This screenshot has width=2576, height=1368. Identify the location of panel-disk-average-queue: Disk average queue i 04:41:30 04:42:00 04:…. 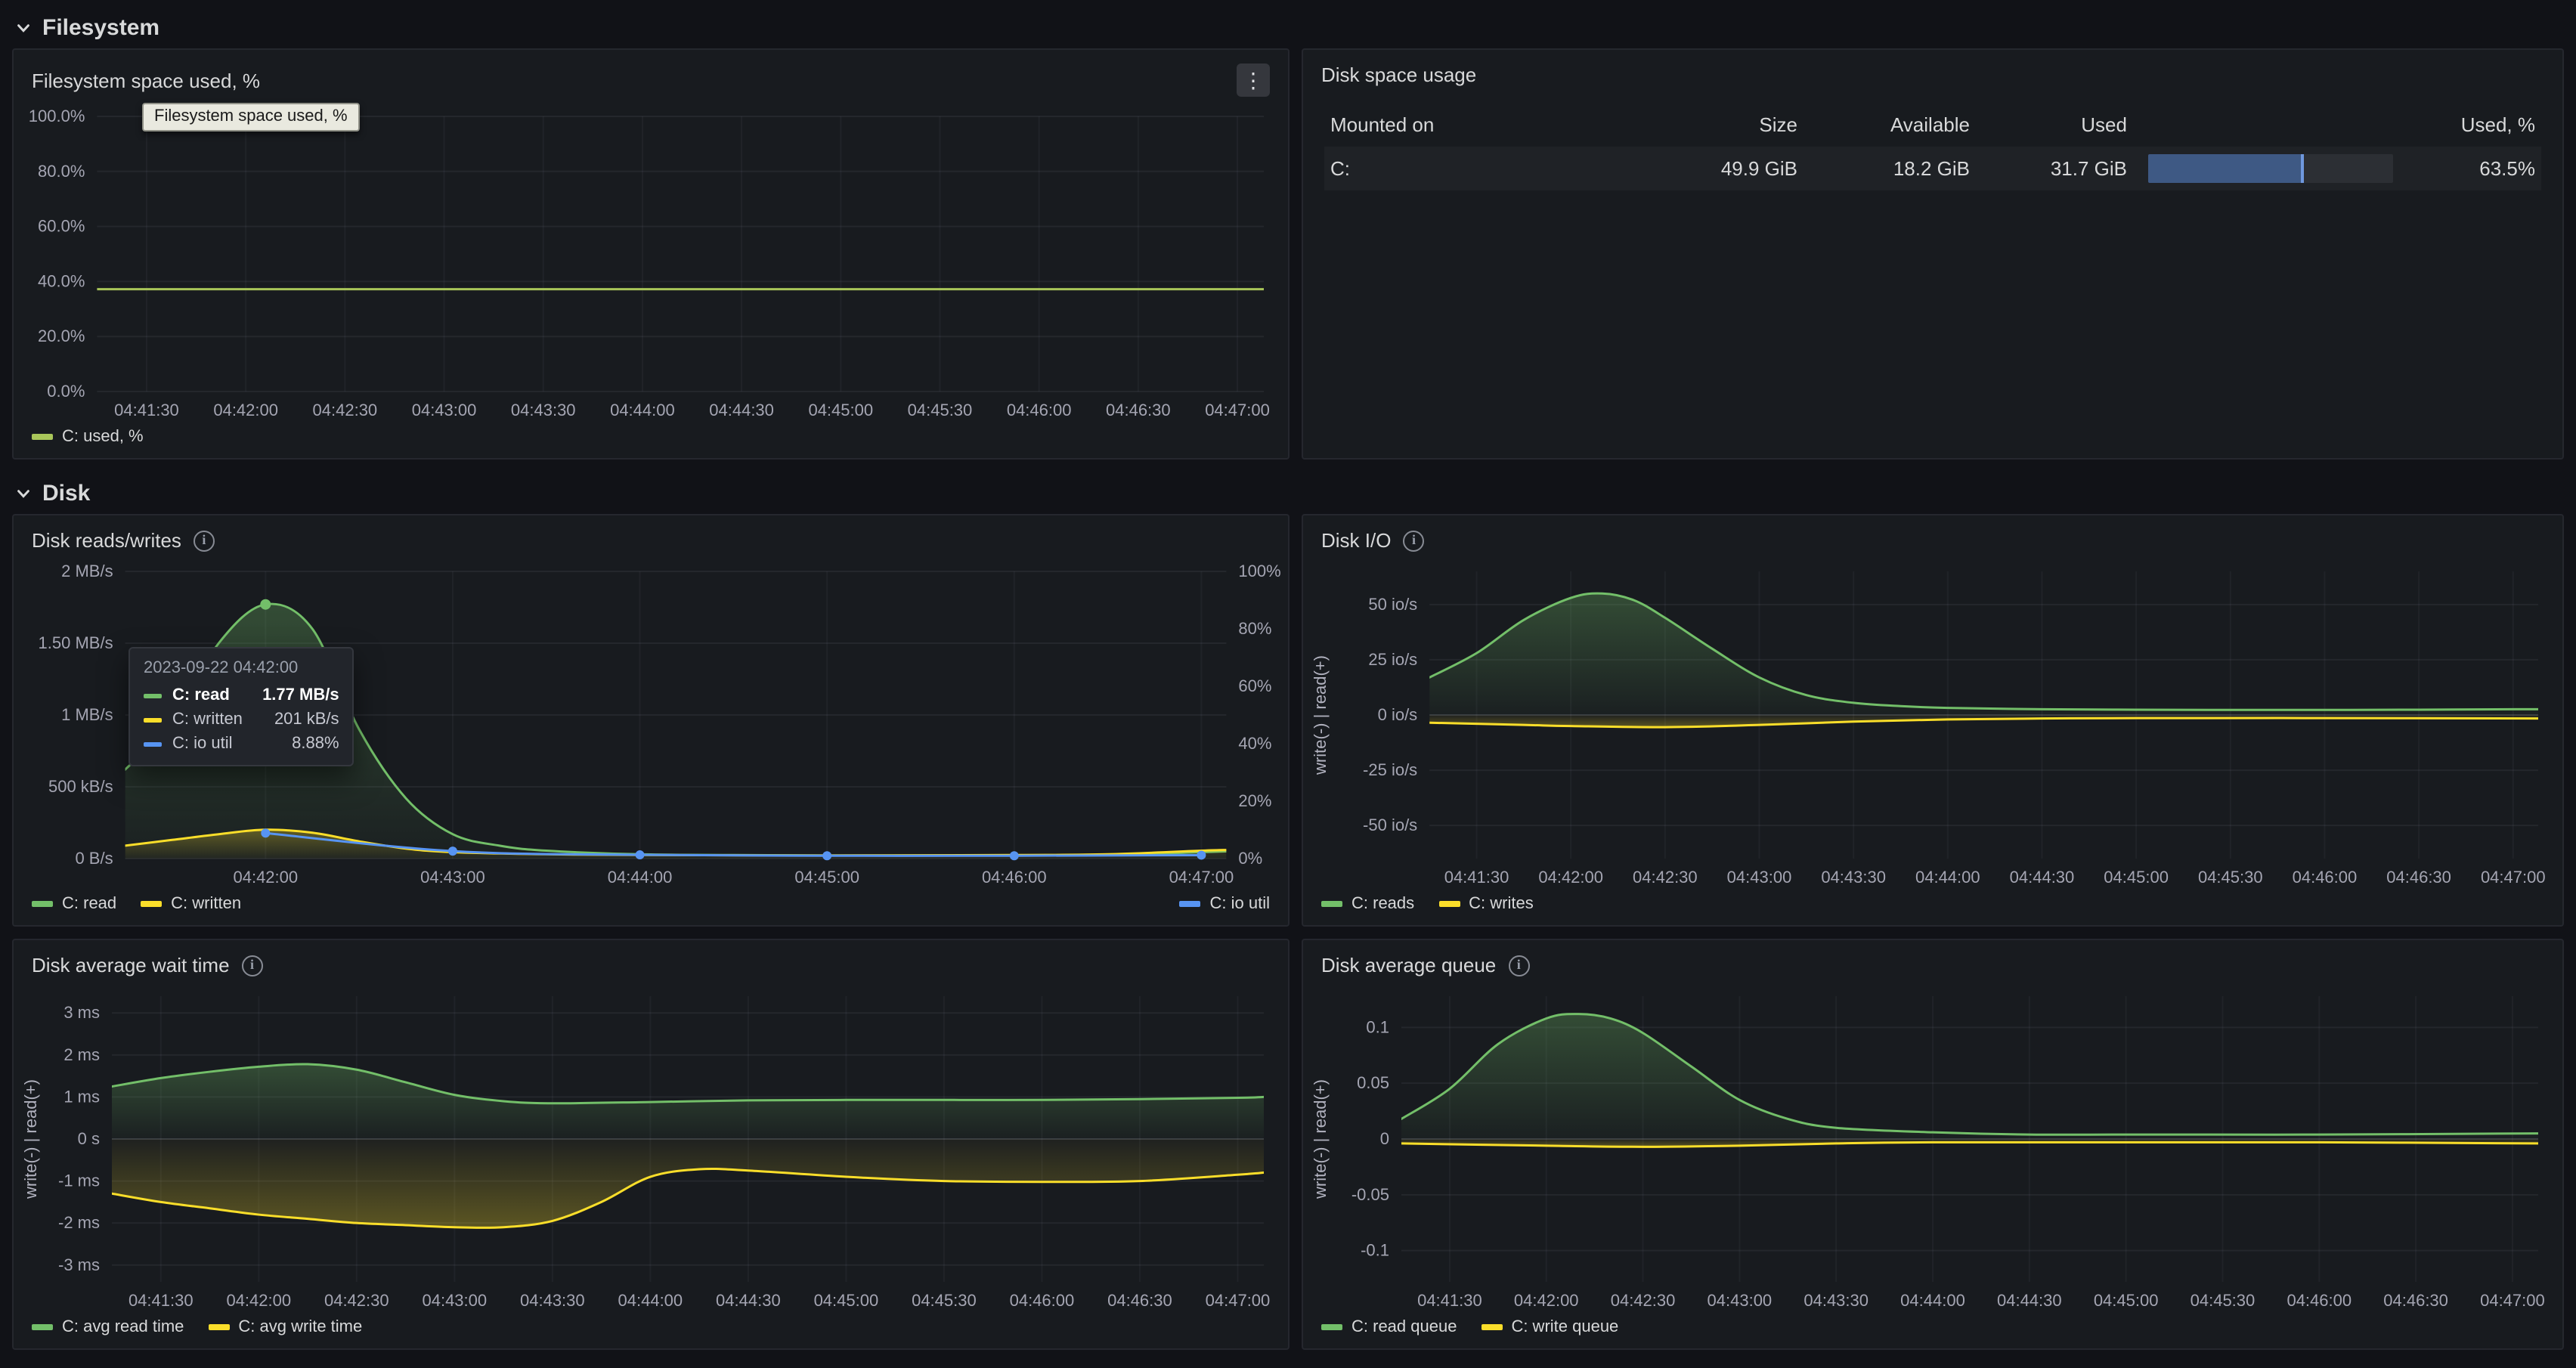
(1933, 1145).